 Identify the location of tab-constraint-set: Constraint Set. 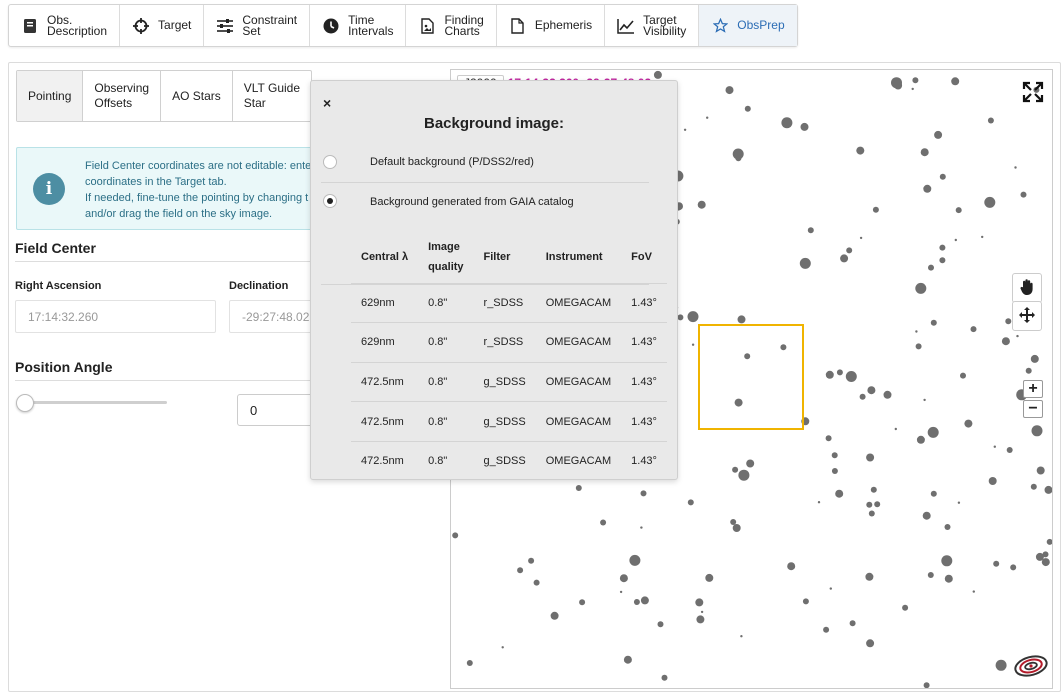
(257, 25).